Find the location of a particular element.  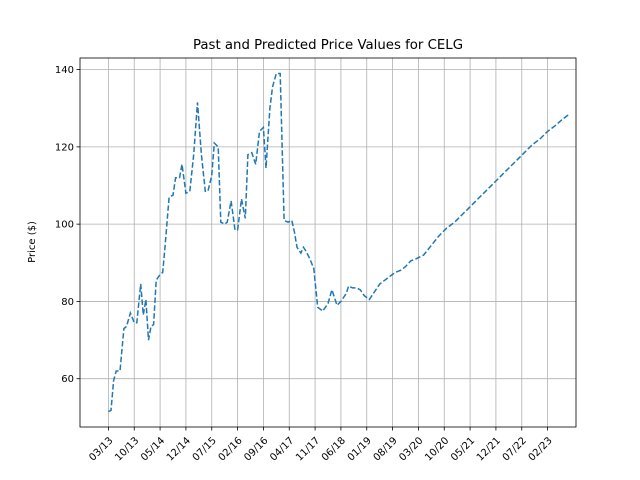

x-tick-label: 07/22 is located at coordinates (515, 449).